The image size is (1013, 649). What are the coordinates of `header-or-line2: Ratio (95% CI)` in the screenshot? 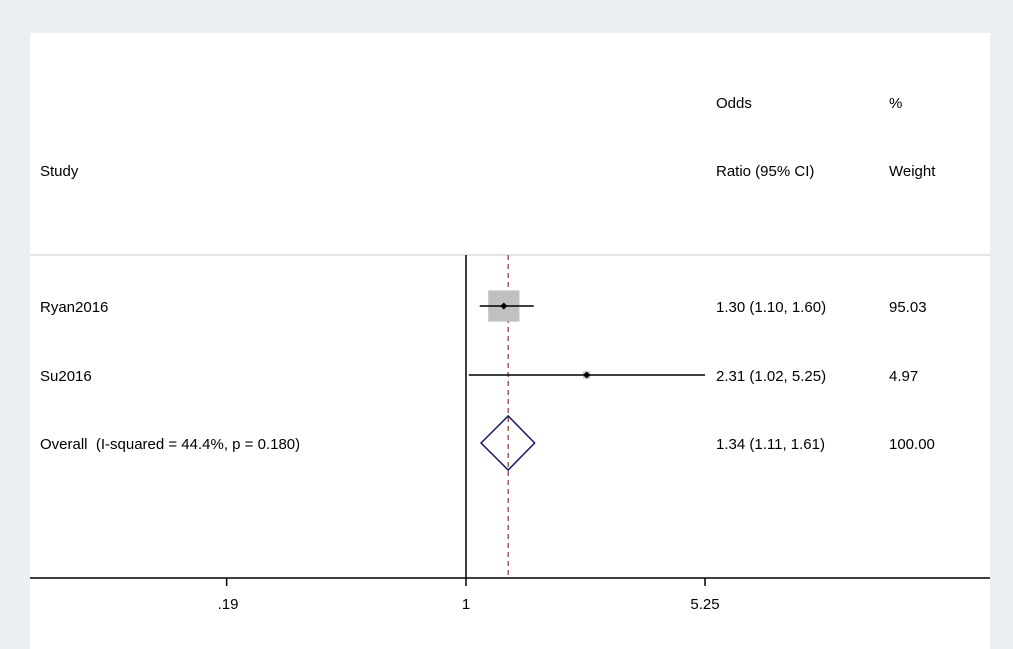 It's located at (765, 171).